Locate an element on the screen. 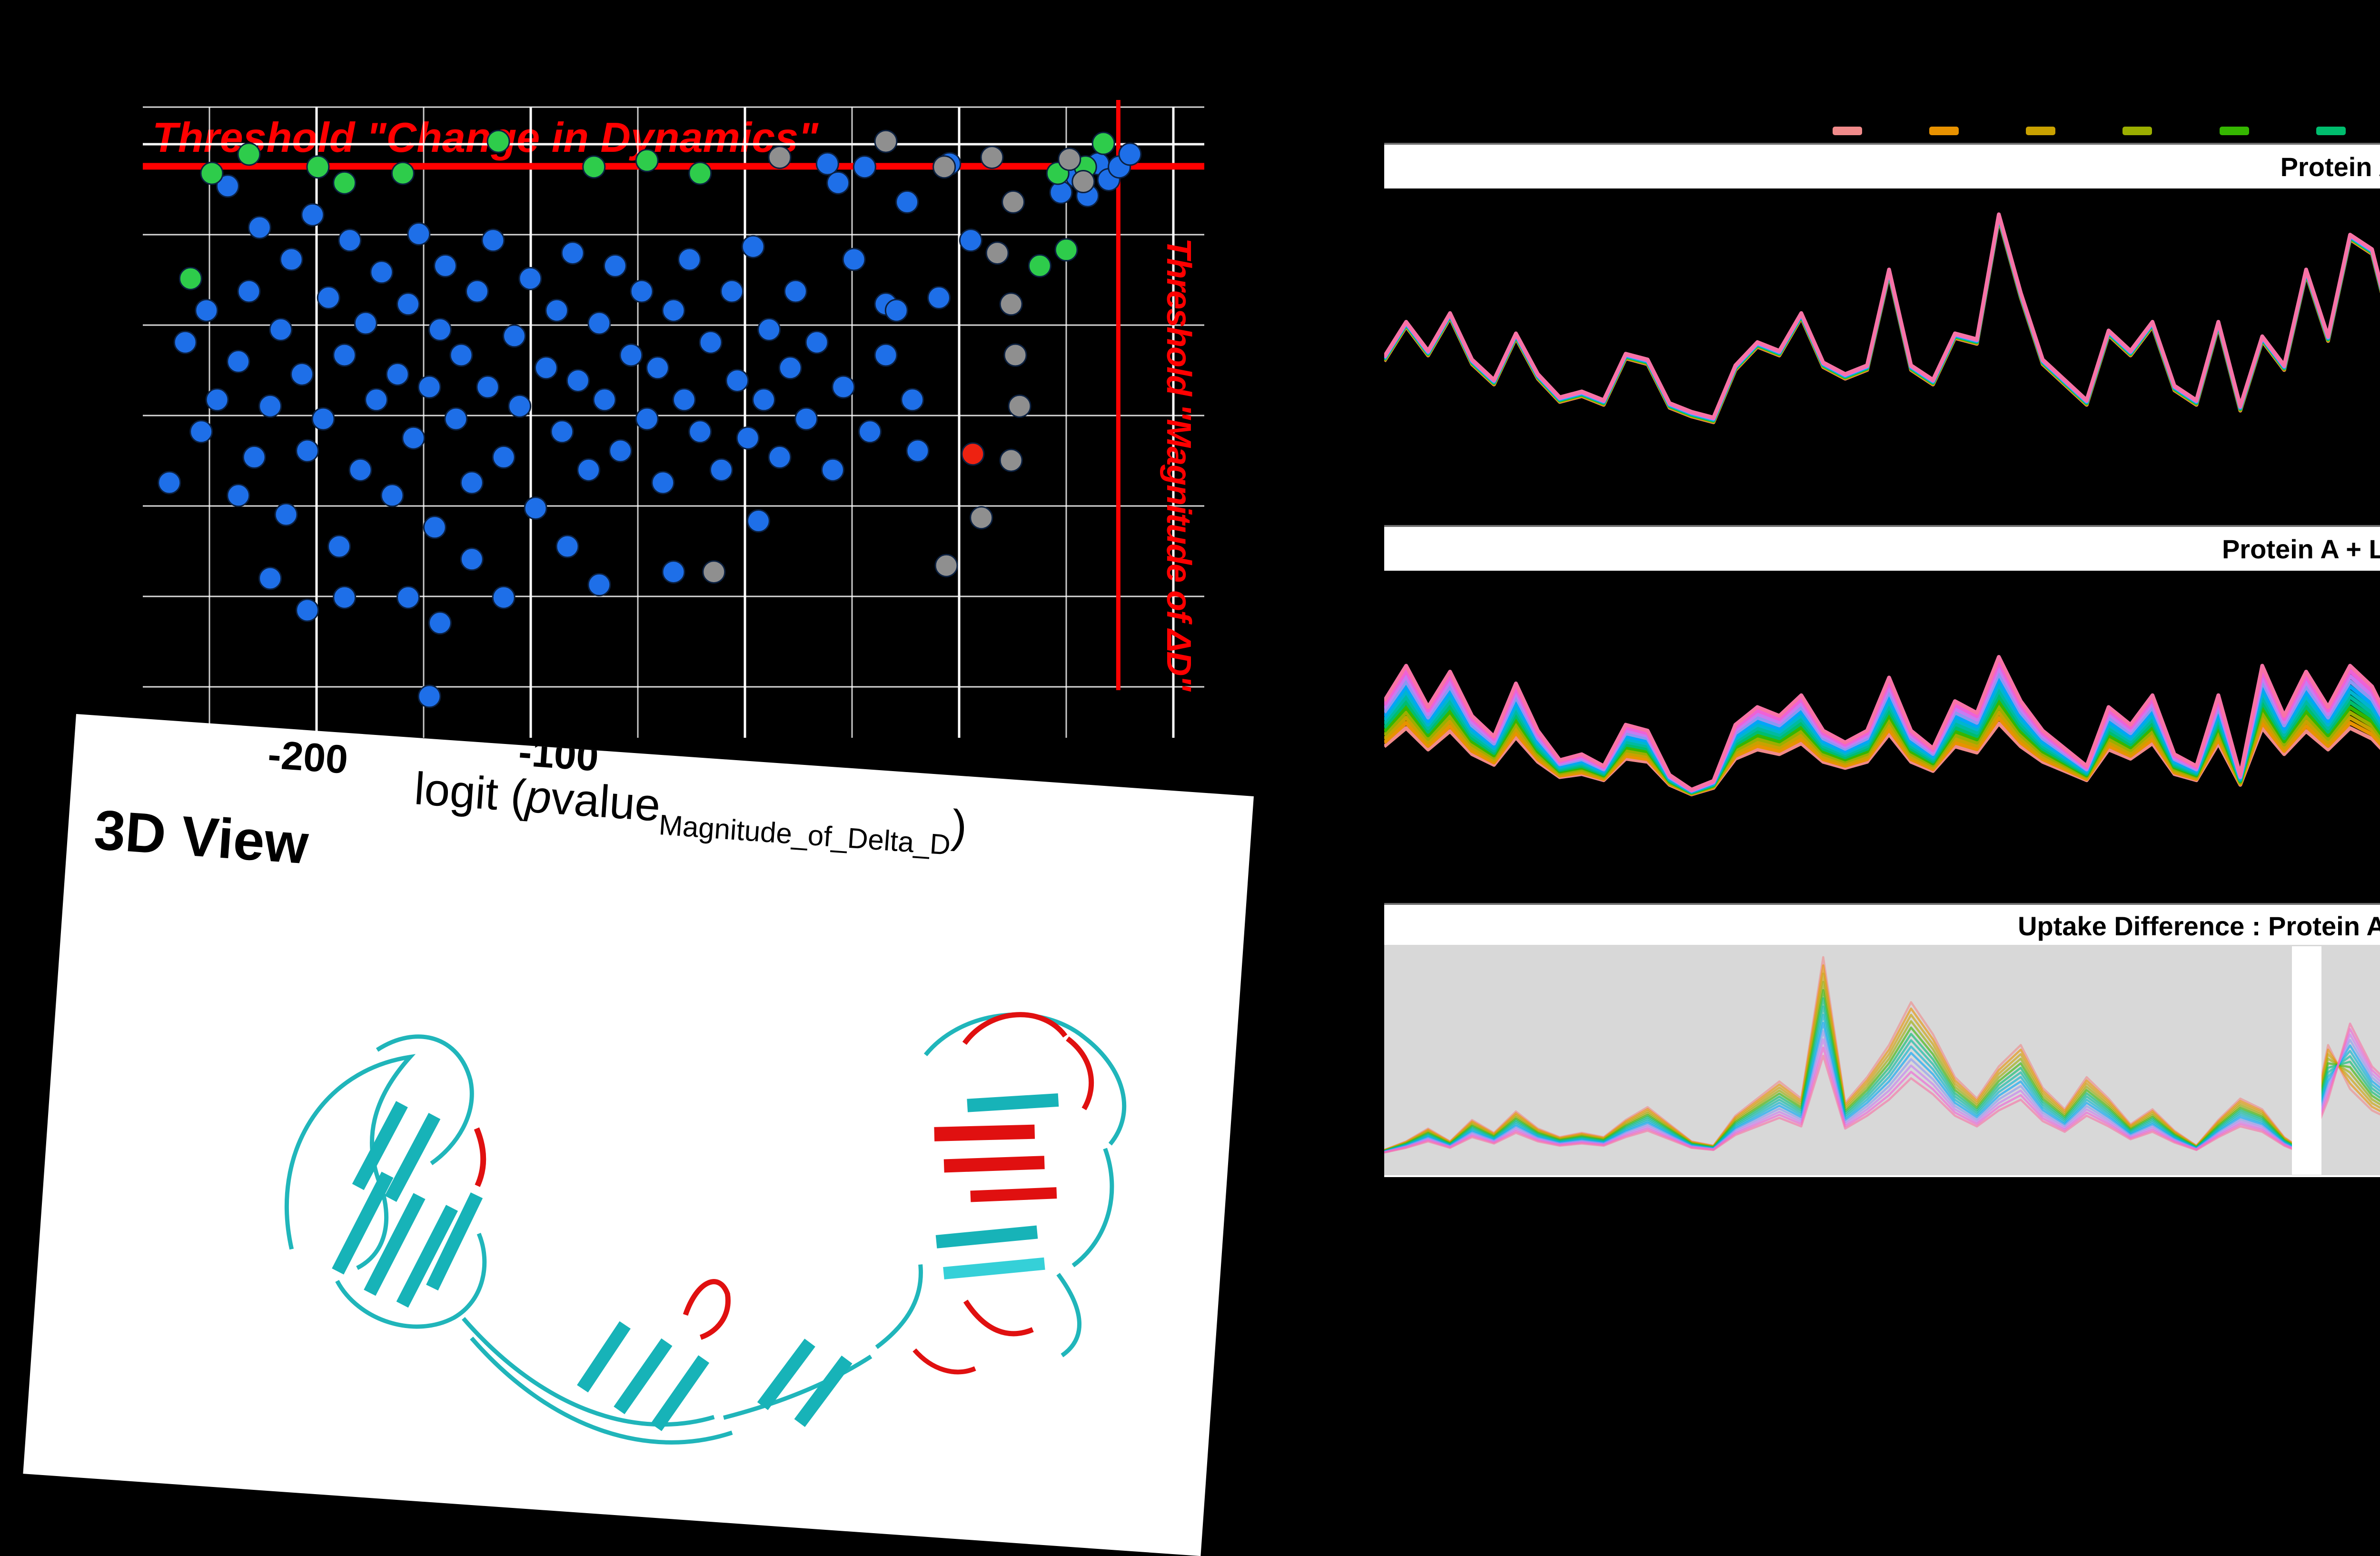  ribbon-strands is located at coordinates (695, 1262).